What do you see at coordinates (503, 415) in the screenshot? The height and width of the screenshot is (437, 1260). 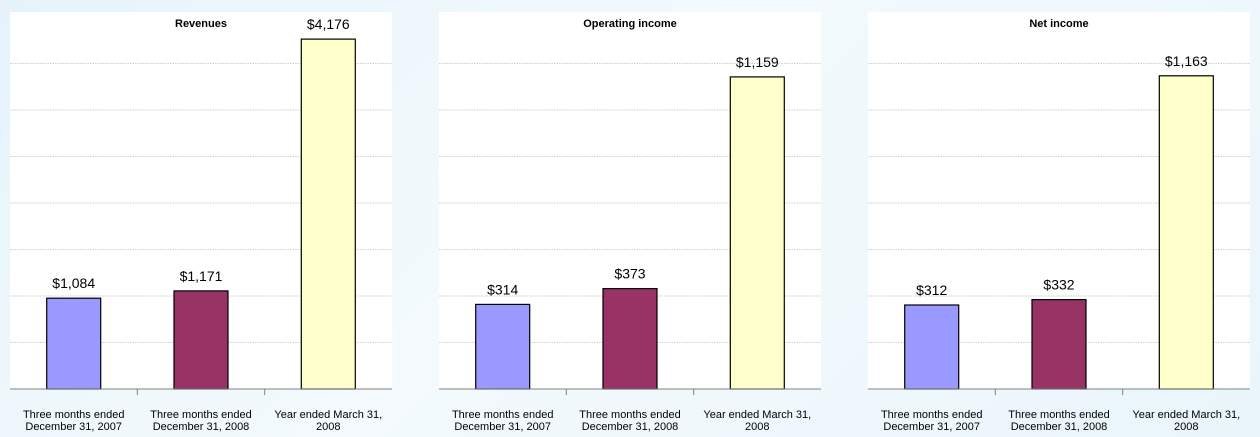 I see `operating-income-category-label-1: Three months ended` at bounding box center [503, 415].